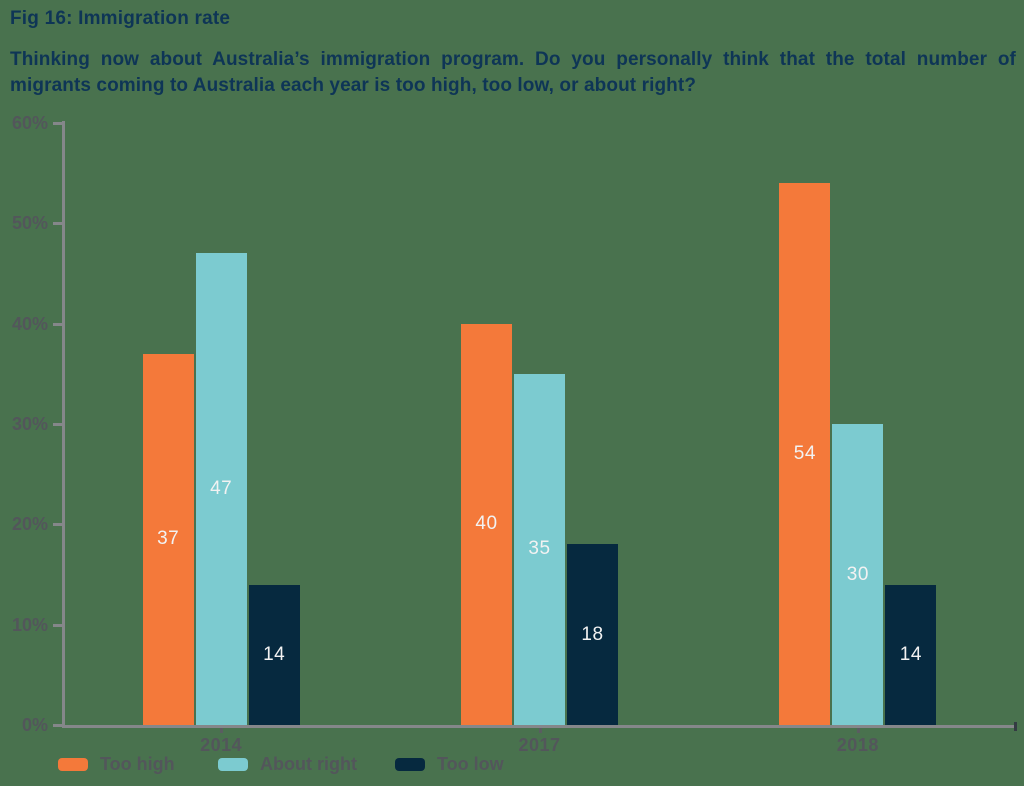 Image resolution: width=1024 pixels, height=786 pixels. Describe the element at coordinates (120, 18) in the screenshot. I see `figure-title: Fig 16: Immigration rate` at that location.